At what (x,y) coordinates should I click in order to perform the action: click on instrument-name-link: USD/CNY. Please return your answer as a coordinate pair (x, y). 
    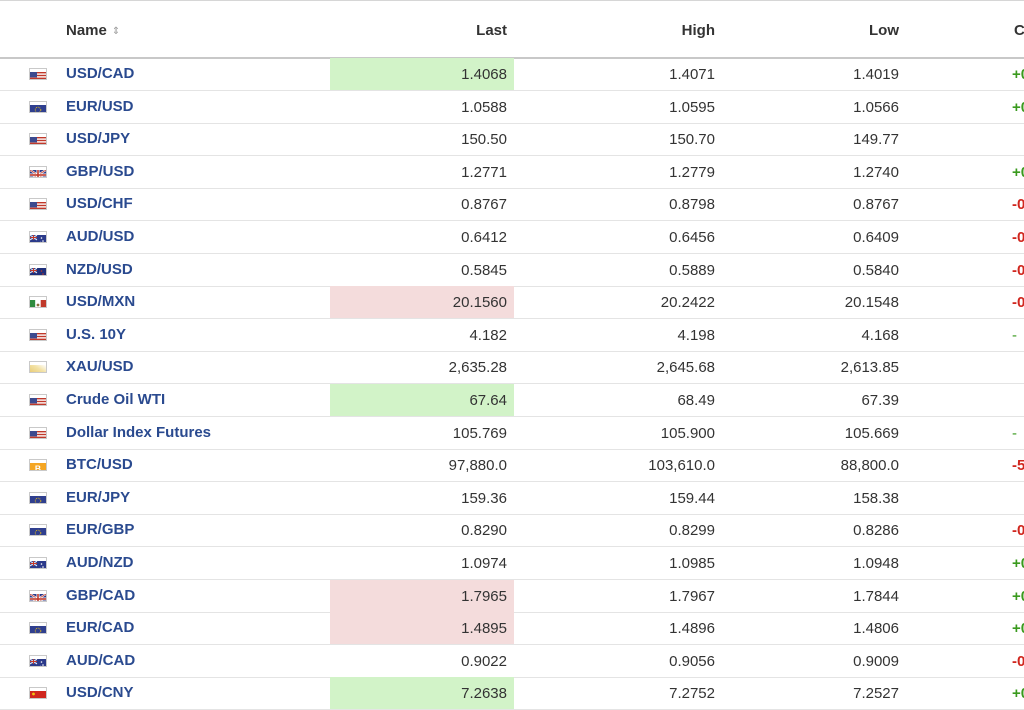
    Looking at the image, I should click on (100, 693).